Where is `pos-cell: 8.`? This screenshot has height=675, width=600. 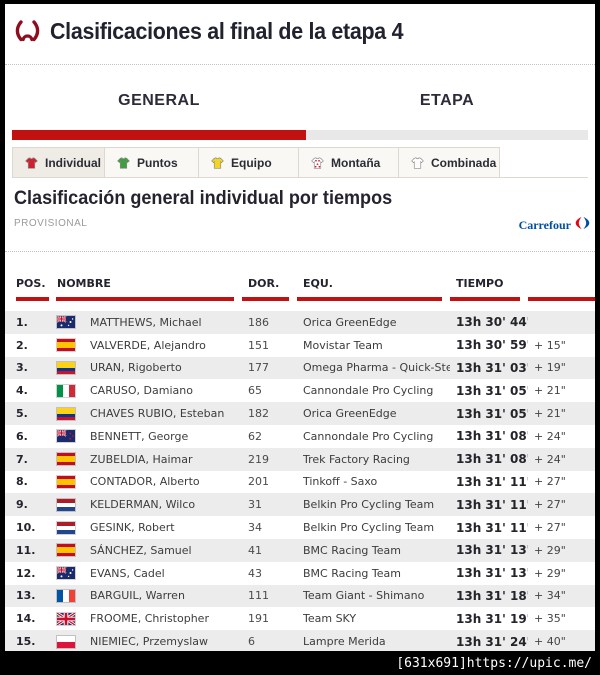
pos-cell: 8. is located at coordinates (22, 482).